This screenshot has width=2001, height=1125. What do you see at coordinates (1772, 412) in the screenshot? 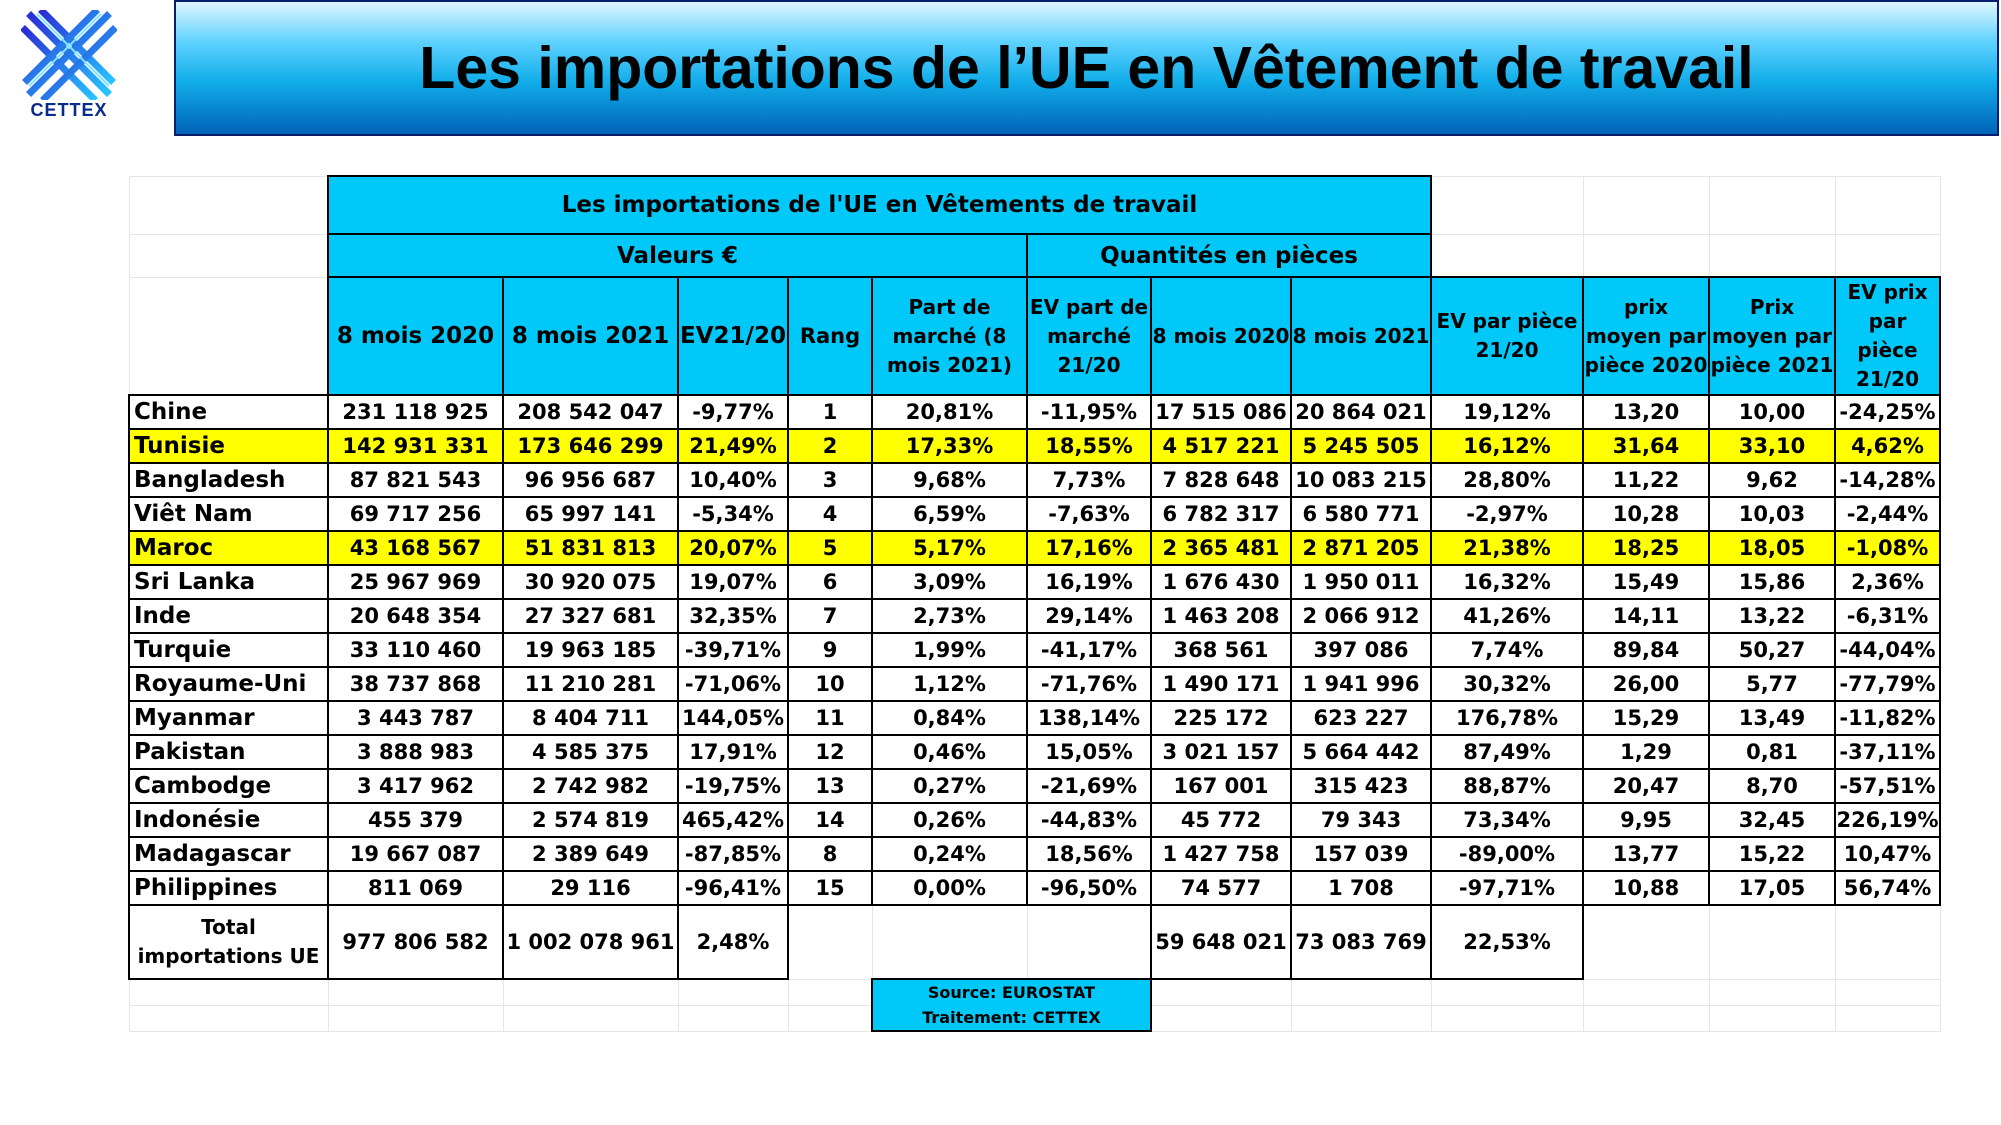
I see `value-cell: 10,00` at bounding box center [1772, 412].